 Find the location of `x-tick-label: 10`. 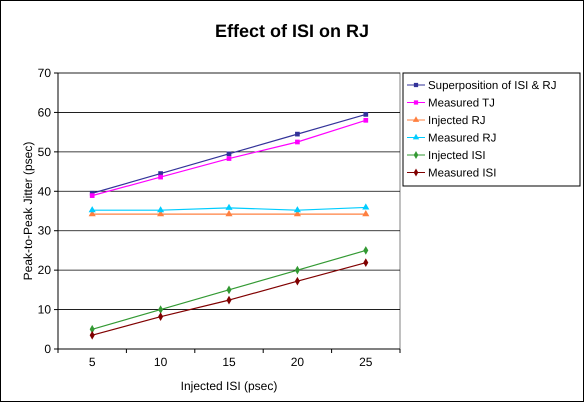

x-tick-label: 10 is located at coordinates (161, 362).